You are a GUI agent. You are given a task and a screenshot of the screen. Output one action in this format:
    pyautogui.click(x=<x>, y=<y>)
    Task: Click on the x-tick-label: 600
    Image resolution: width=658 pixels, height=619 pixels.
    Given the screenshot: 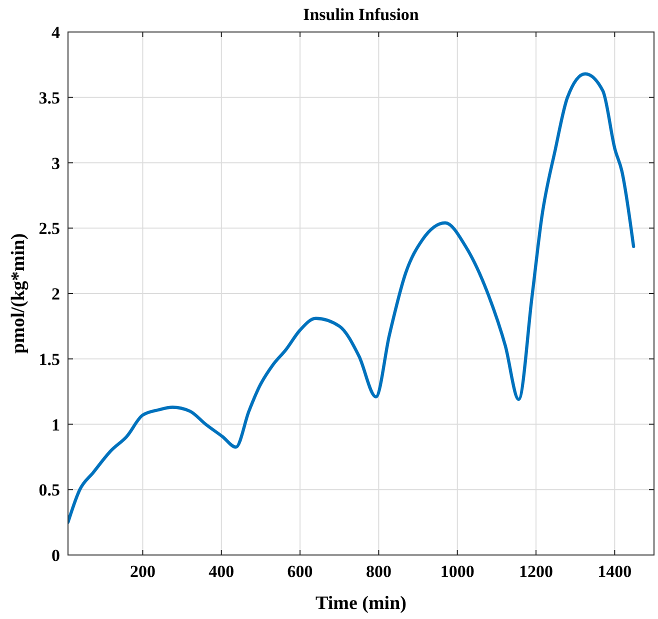 What is the action you would take?
    pyautogui.click(x=300, y=571)
    